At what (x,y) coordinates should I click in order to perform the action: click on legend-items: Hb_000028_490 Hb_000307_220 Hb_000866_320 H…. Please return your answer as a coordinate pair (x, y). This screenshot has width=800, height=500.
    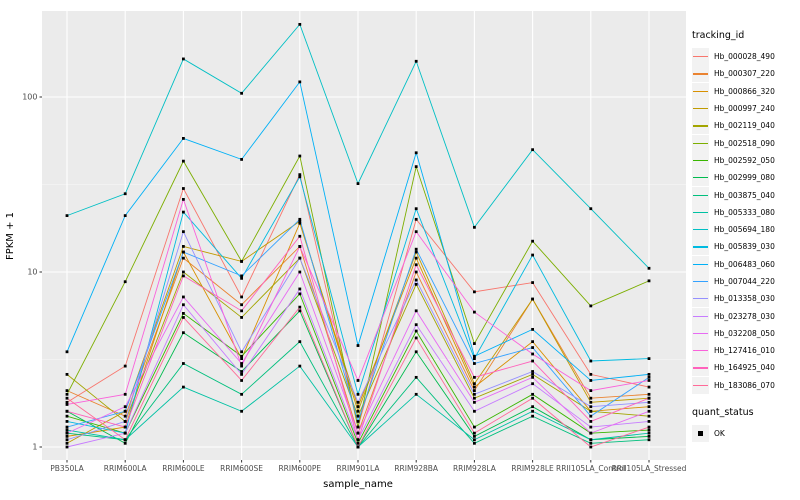
    Looking at the image, I should click on (745, 221).